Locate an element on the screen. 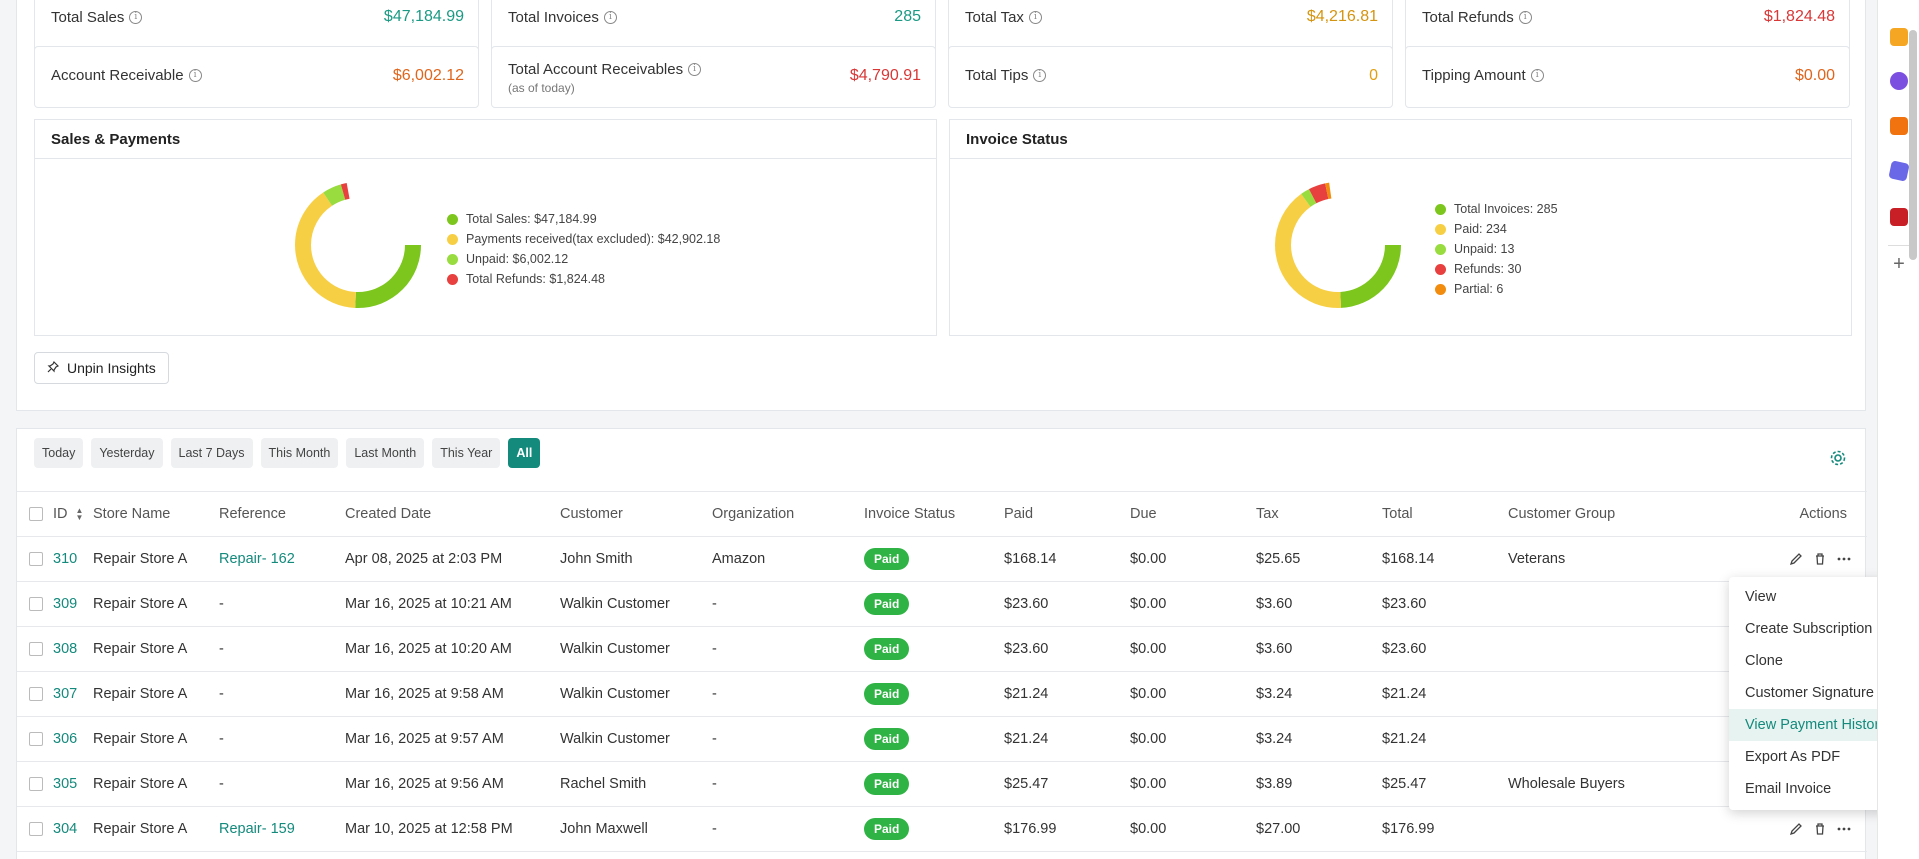  invoice-id-link: 306 is located at coordinates (65, 739).